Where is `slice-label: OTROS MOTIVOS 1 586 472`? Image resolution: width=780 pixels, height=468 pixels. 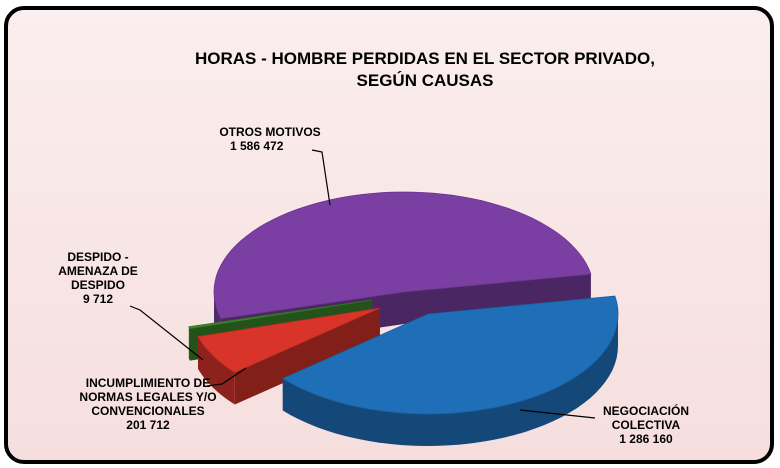
slice-label: OTROS MOTIVOS 1 586 472 is located at coordinates (270, 139).